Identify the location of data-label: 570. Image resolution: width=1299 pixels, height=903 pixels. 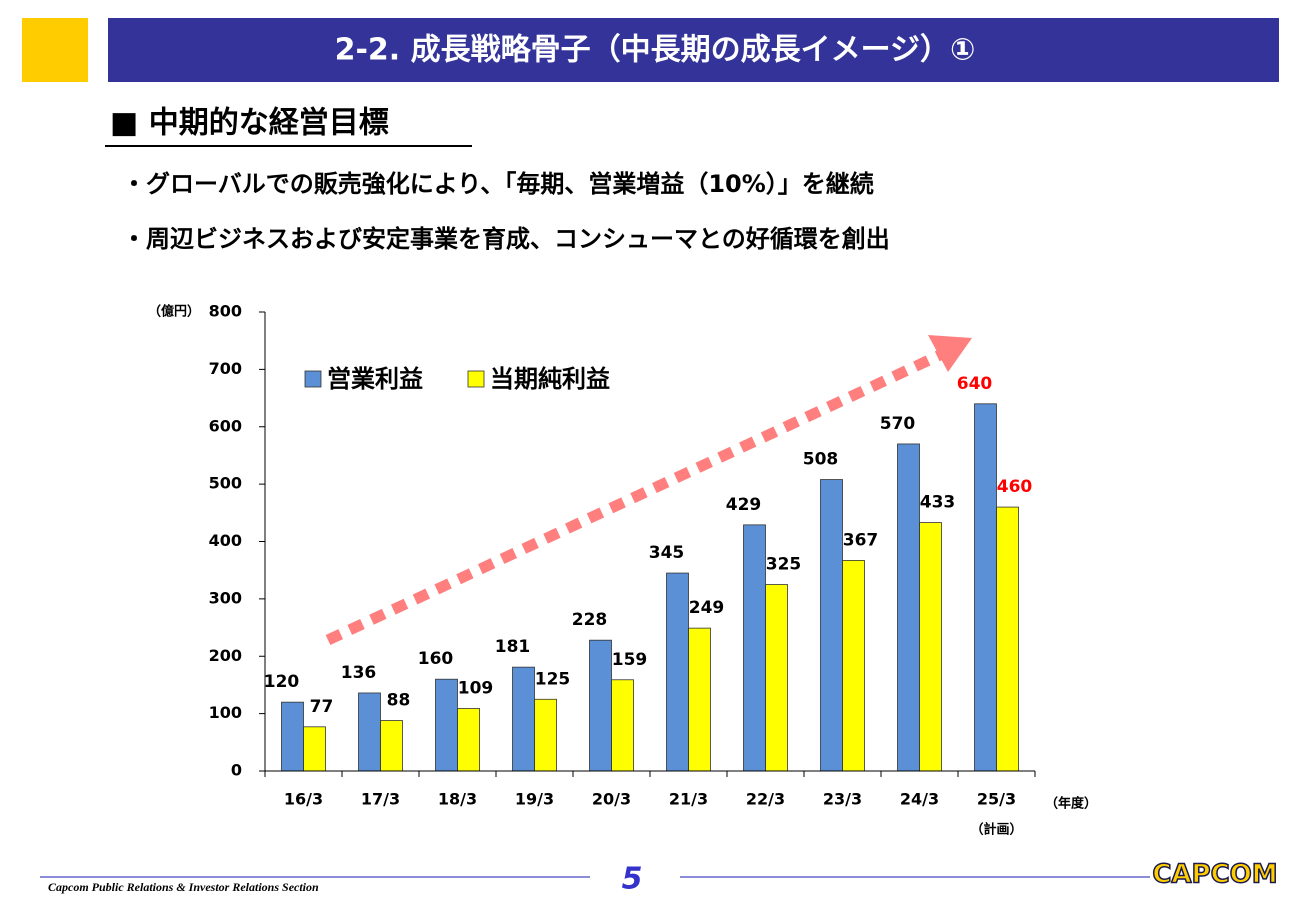
(898, 424).